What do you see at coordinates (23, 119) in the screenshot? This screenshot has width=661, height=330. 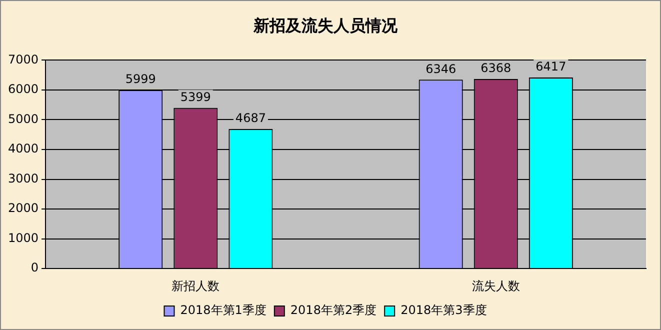 I see `y-tick-label: 5000` at bounding box center [23, 119].